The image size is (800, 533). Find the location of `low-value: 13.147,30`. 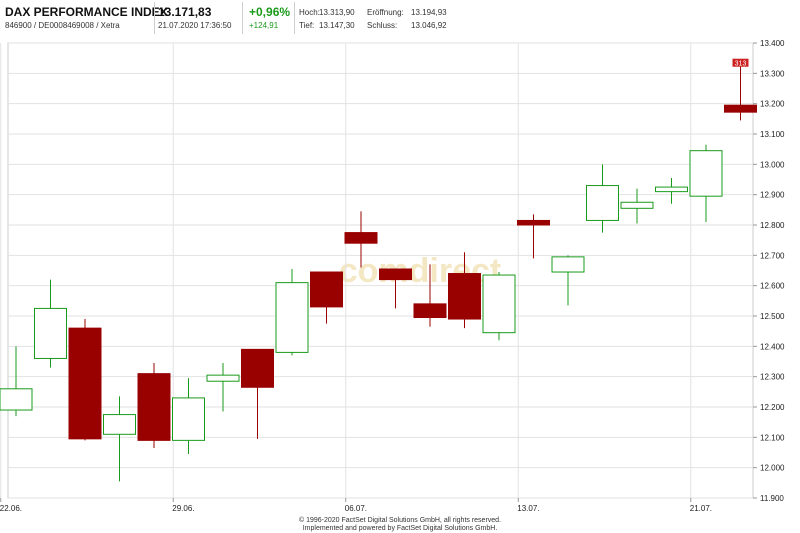

low-value: 13.147,30 is located at coordinates (337, 25).